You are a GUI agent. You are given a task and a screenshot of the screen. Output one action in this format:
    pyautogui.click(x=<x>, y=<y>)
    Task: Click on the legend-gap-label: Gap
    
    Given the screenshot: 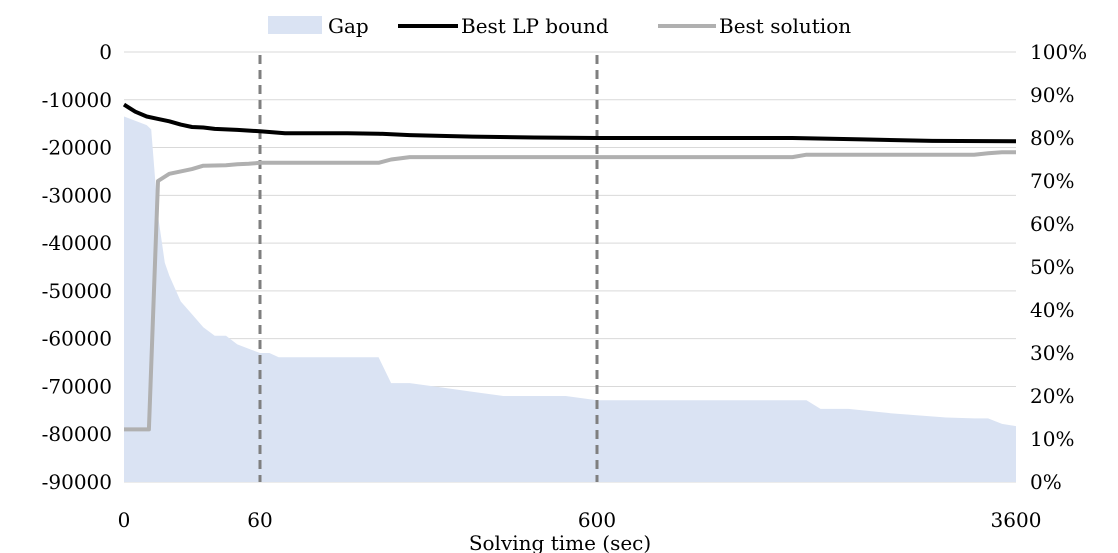 What is the action you would take?
    pyautogui.click(x=348, y=26)
    